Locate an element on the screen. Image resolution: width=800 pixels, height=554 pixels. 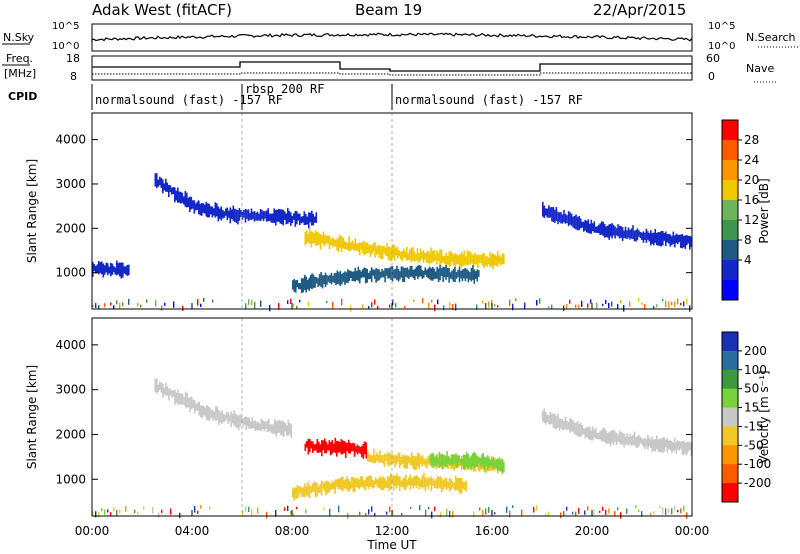
y-tick-label: 1000 is located at coordinates (70, 273).